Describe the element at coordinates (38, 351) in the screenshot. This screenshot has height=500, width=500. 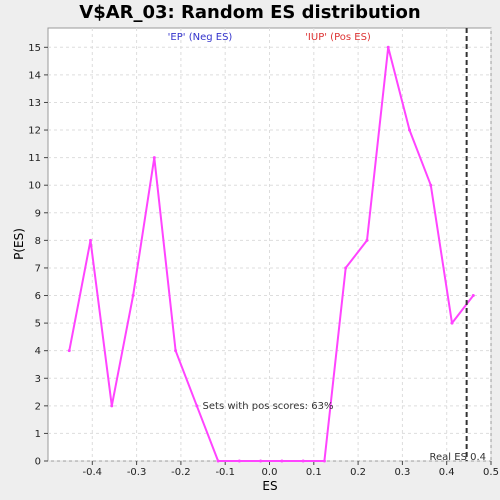
I see `y-tick-label: 4` at that location.